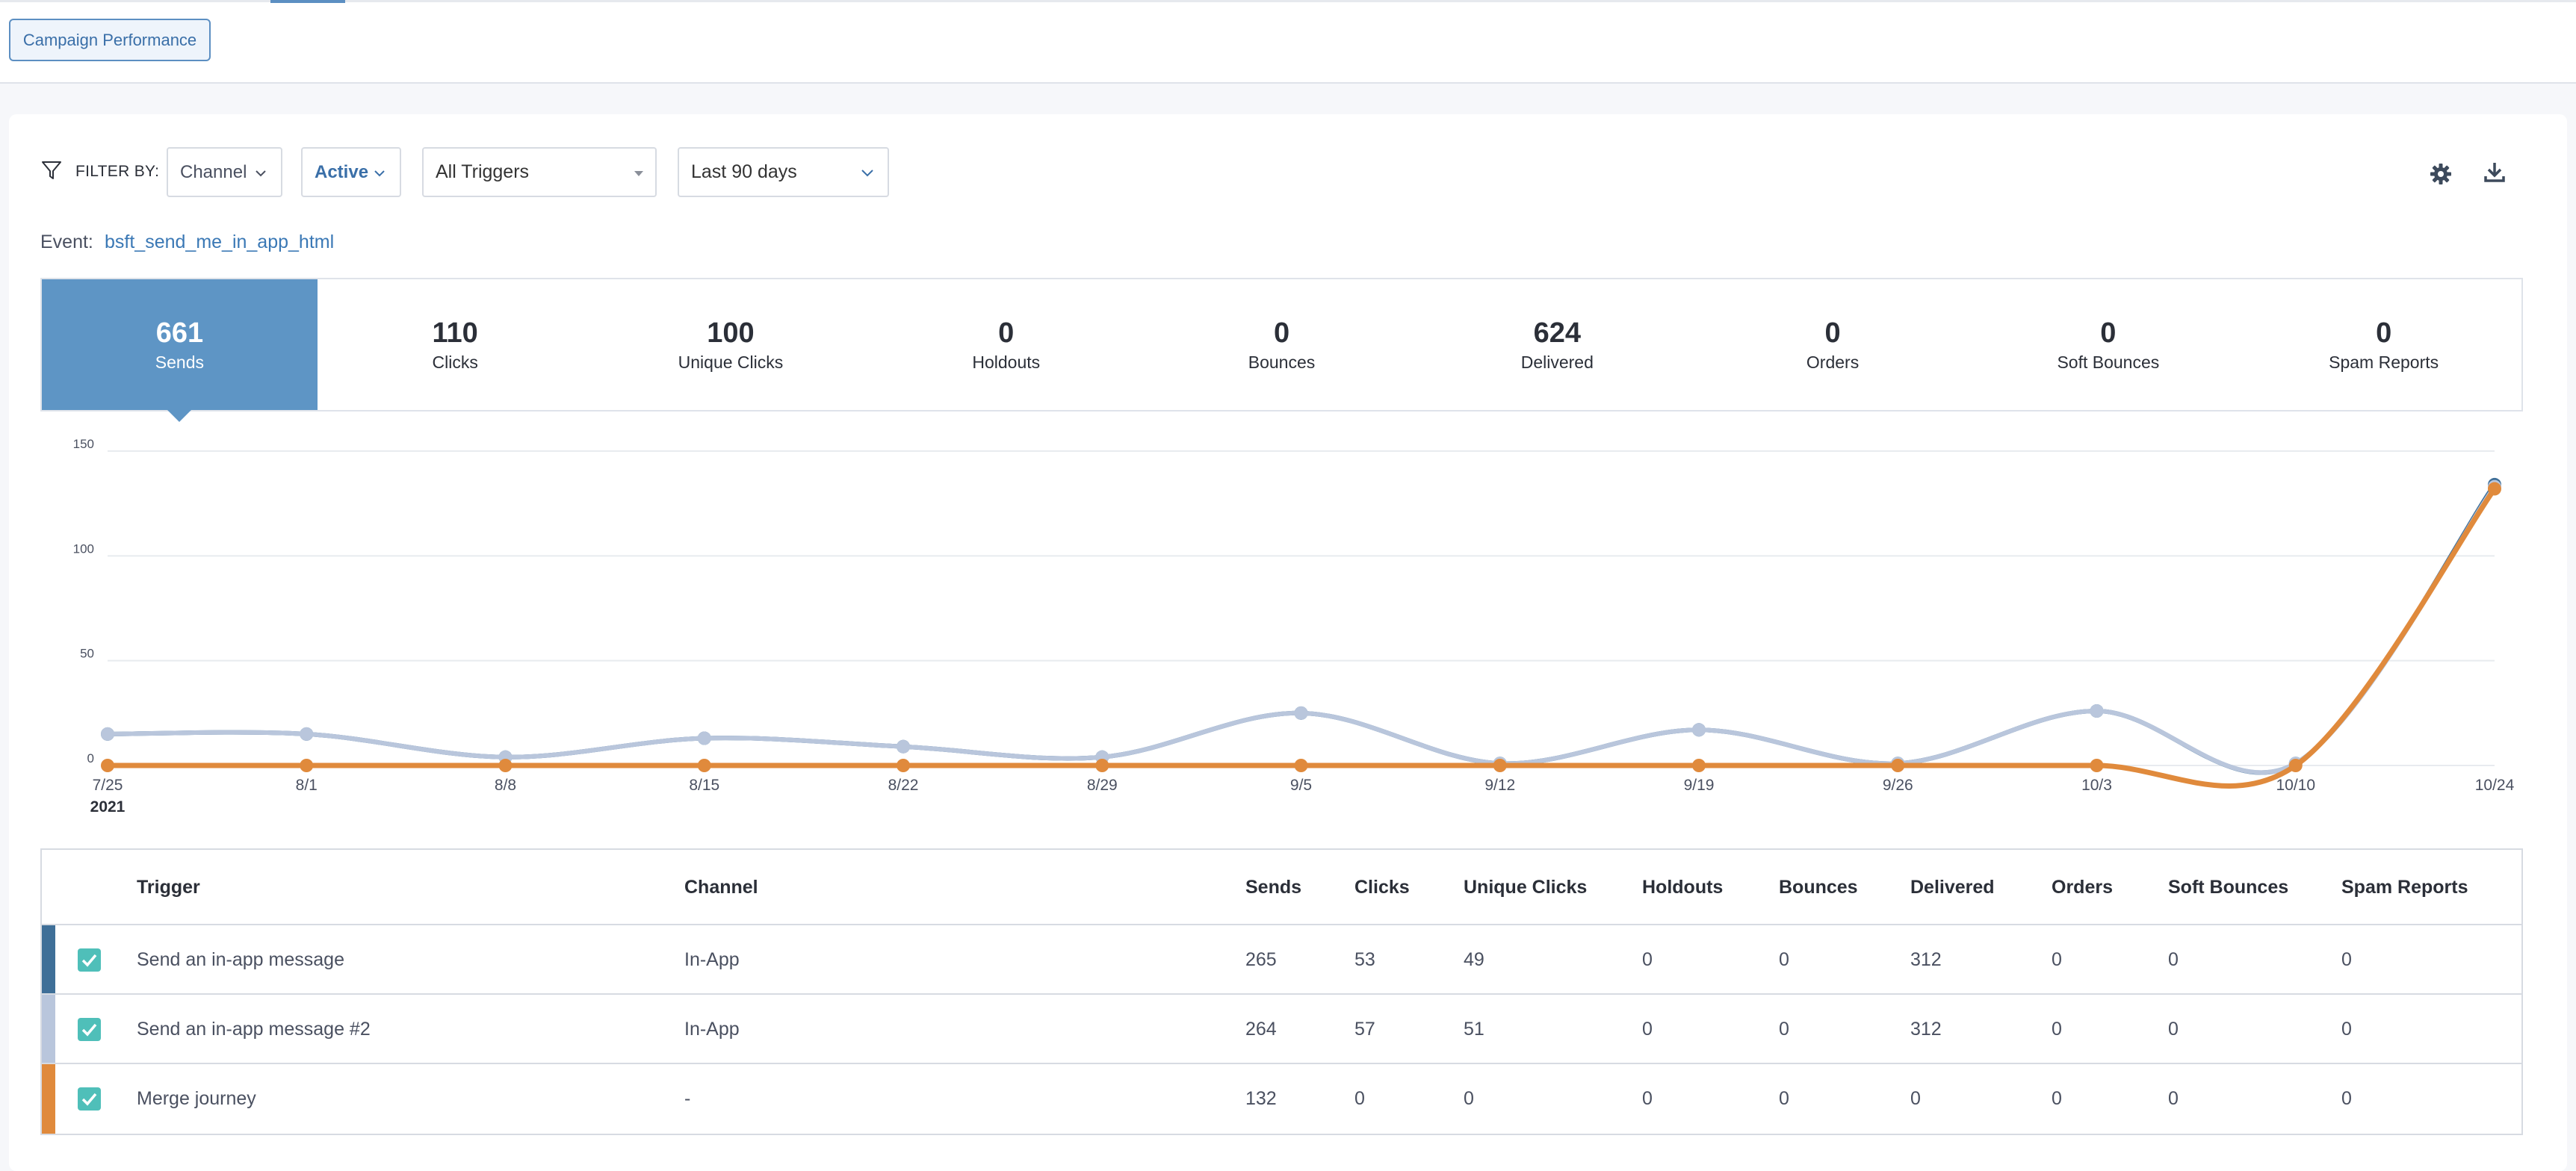 The image size is (2576, 1171). Describe the element at coordinates (180, 350) in the screenshot. I see `metric-sends: 661 Sends` at that location.